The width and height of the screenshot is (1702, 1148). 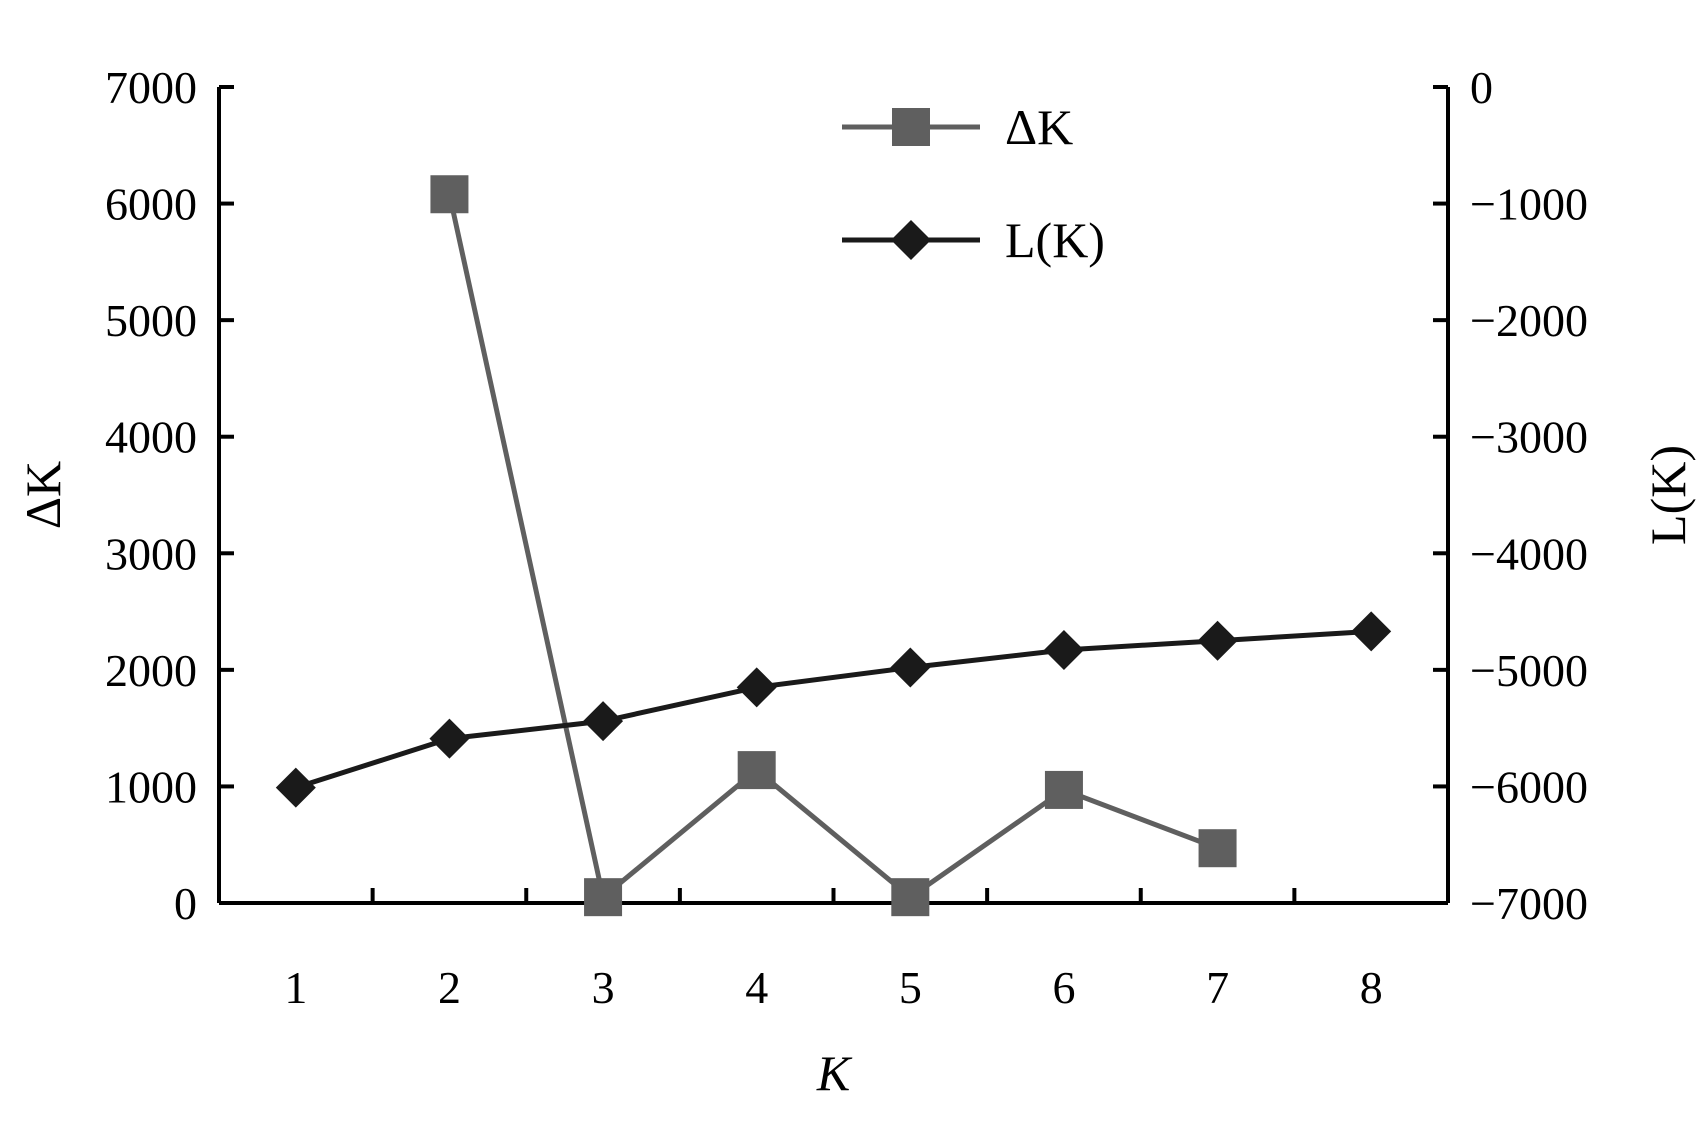 I want to click on x-tick-label: 7, so click(x=1217, y=987).